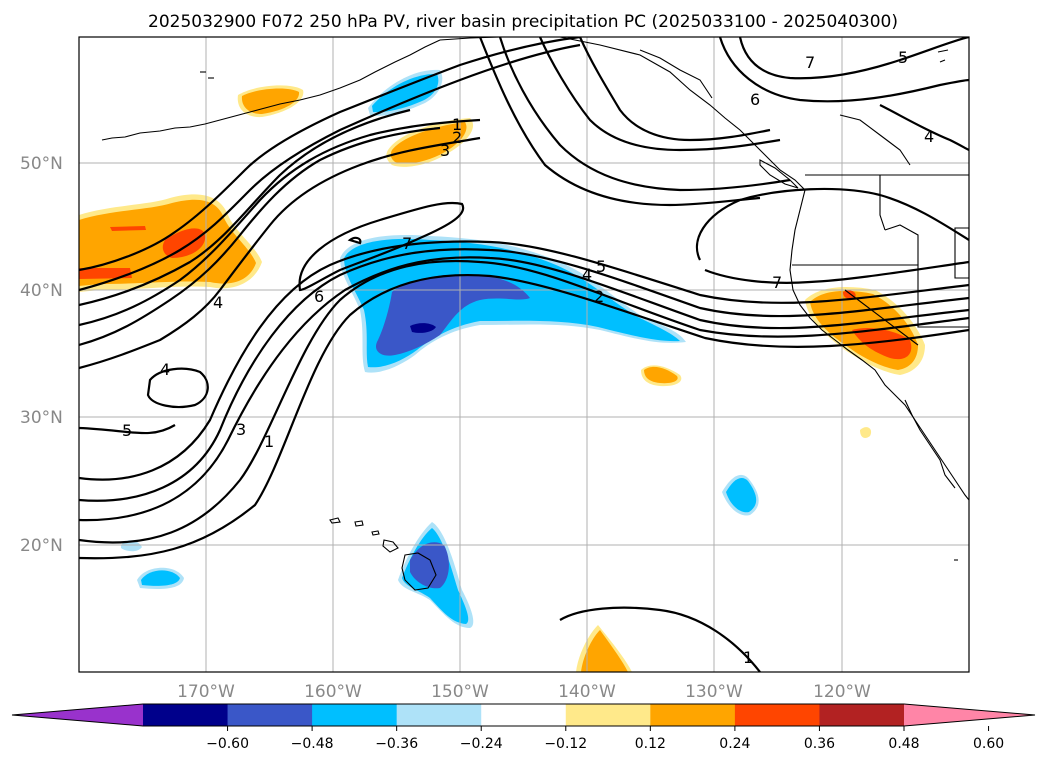 The image size is (1047, 765). I want to click on lat-label-20n: 20°N, so click(41, 546).